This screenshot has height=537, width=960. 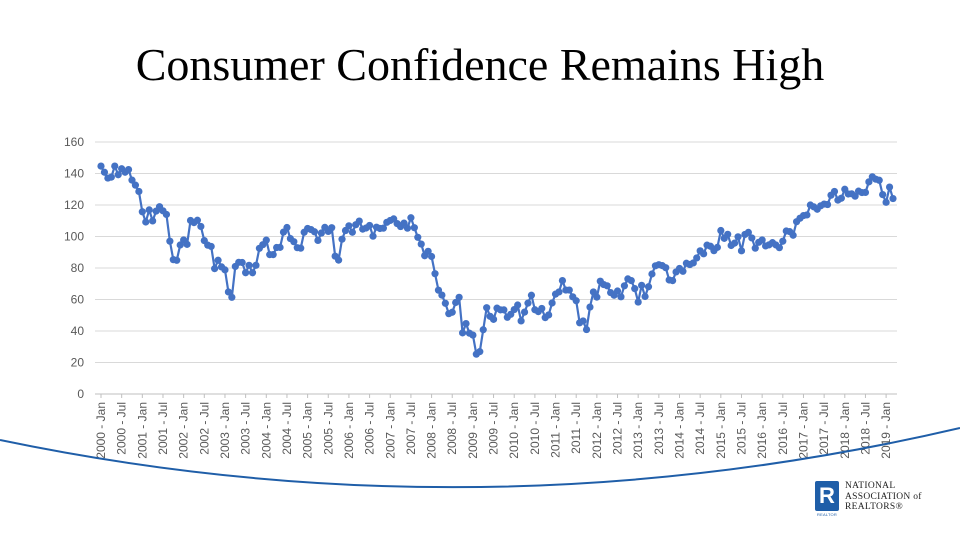 I want to click on y-tick-label: 120, so click(x=74, y=205).